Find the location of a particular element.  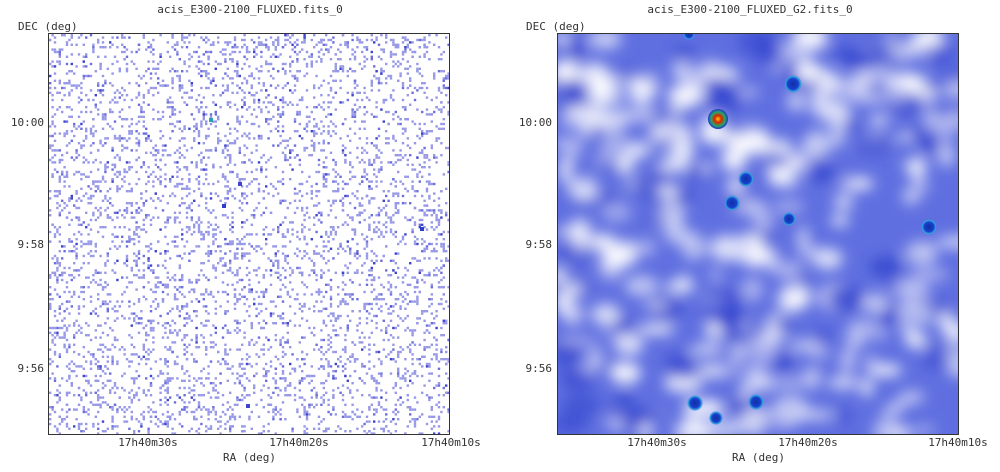

left-ytick-1000: 10:00 is located at coordinates (27, 122).